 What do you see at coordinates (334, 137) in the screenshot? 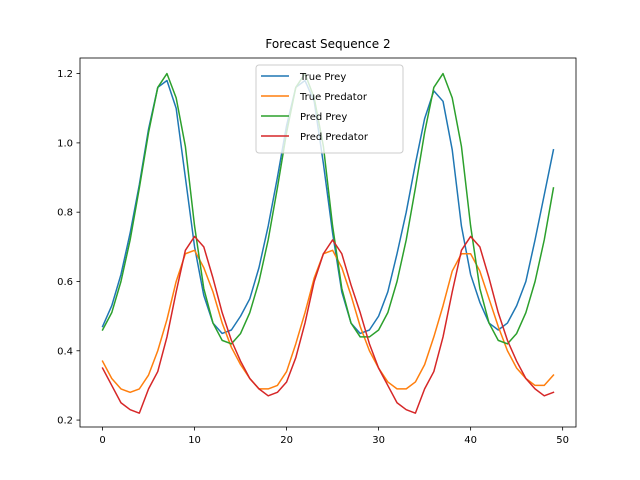
I see `legend-label: Pred Predator` at bounding box center [334, 137].